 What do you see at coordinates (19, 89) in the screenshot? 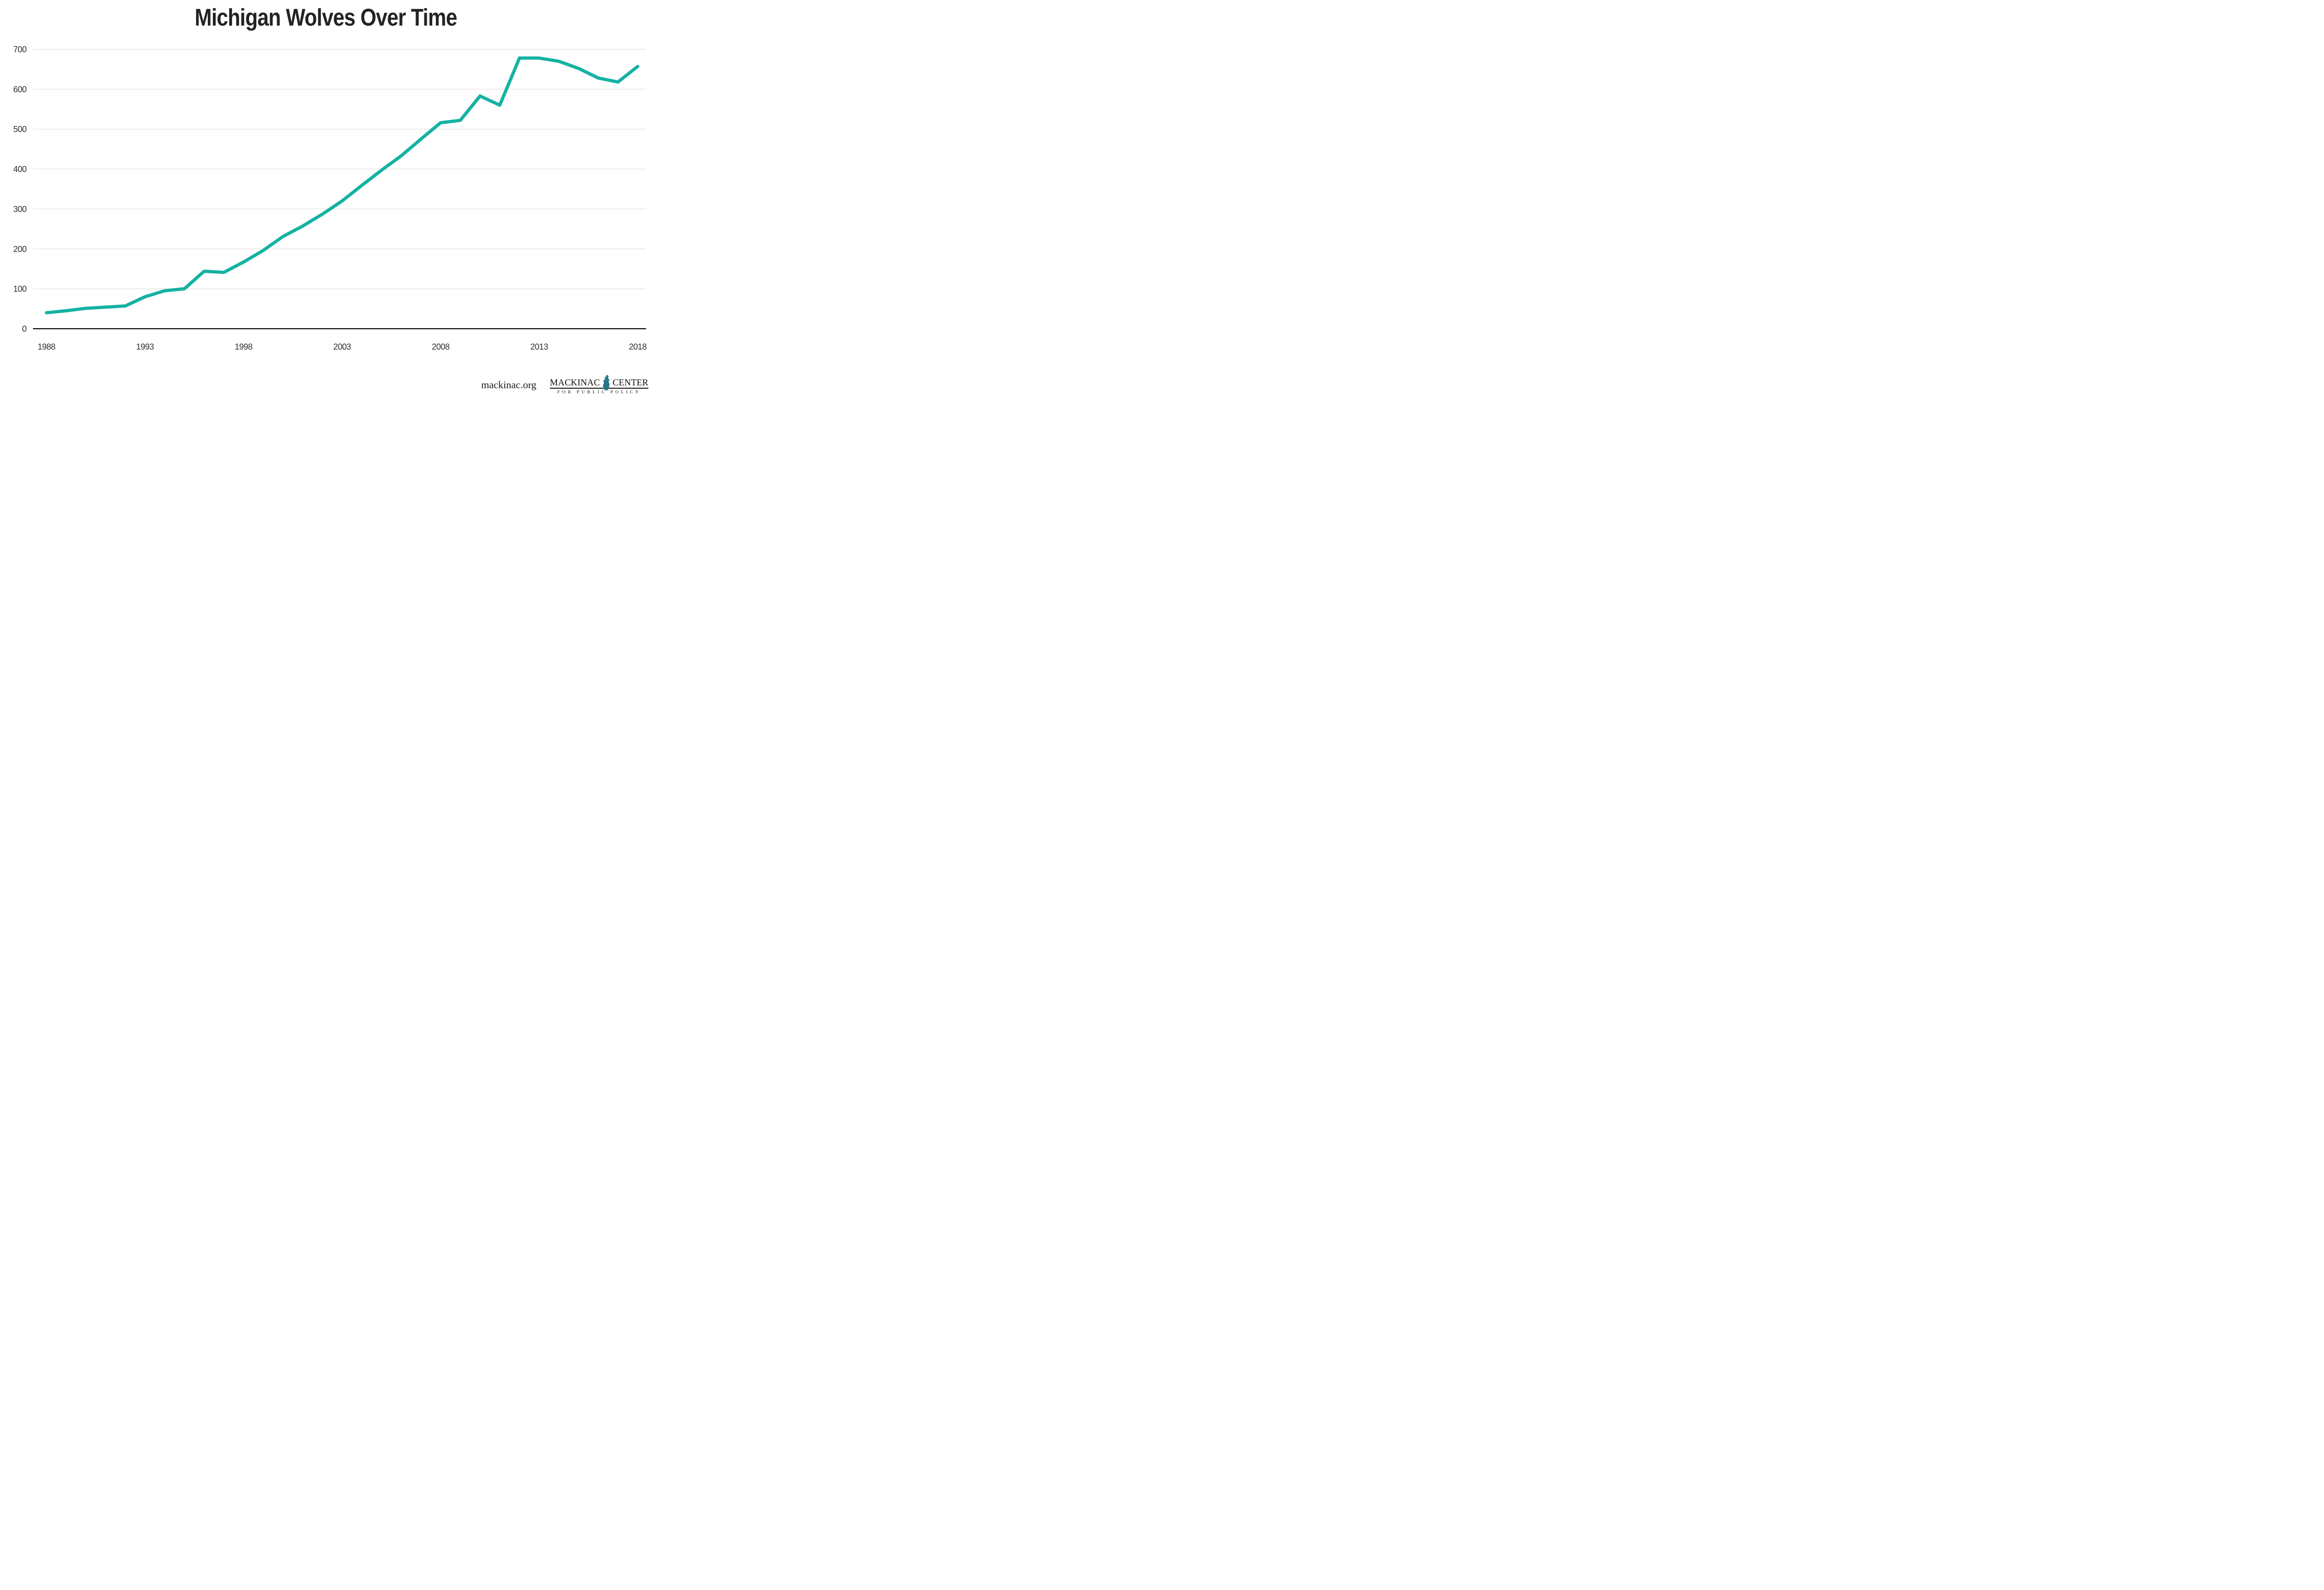
I see `ytick-label-600: 600` at bounding box center [19, 89].